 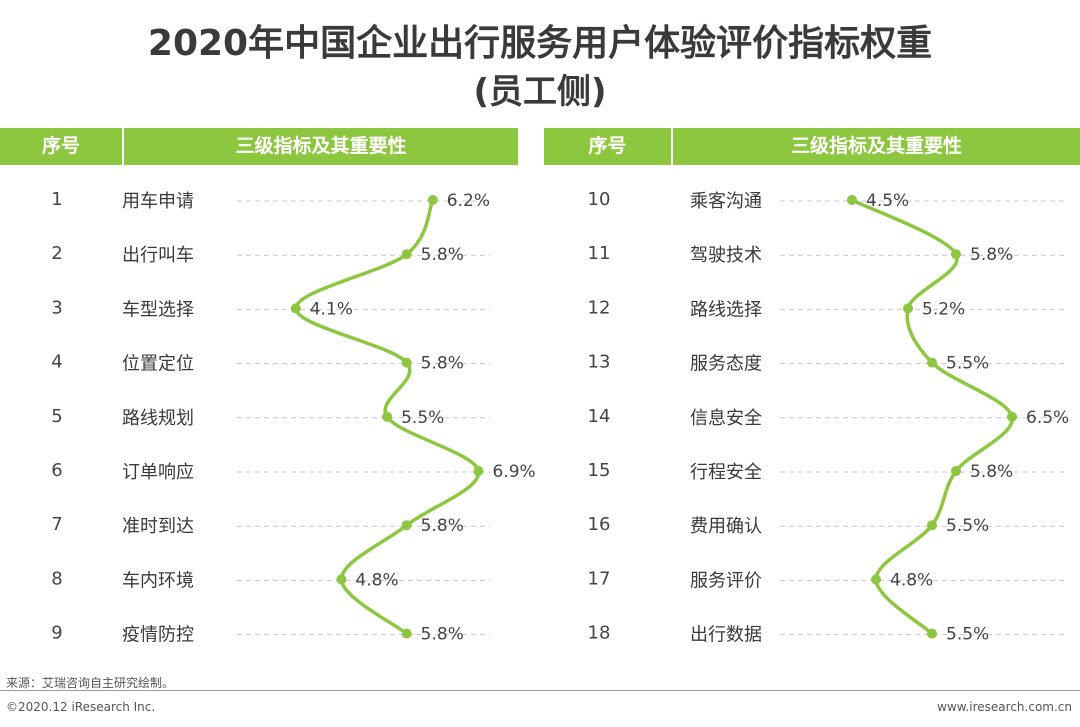 I want to click on data-label: 4.1%, so click(x=331, y=309).